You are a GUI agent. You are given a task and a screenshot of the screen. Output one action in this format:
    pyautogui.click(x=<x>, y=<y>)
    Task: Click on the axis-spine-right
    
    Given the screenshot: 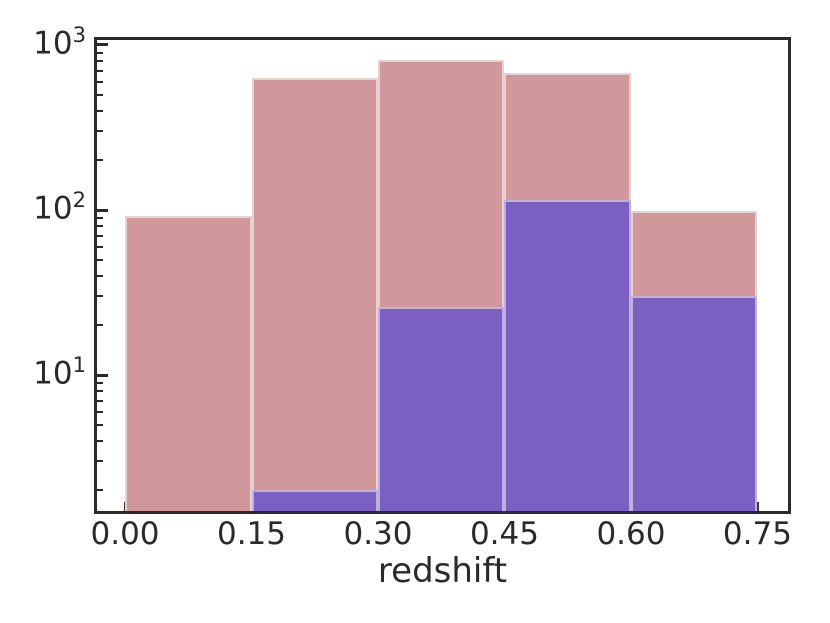 What is the action you would take?
    pyautogui.click(x=789, y=275)
    